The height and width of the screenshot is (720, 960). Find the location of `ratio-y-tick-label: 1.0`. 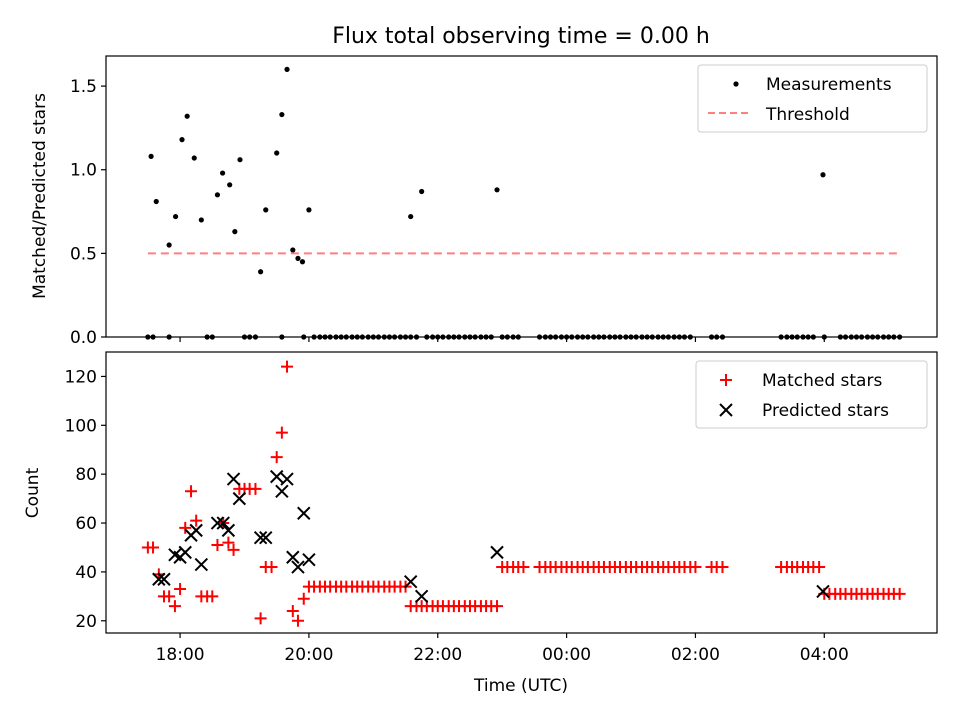

ratio-y-tick-label: 1.0 is located at coordinates (83, 171).